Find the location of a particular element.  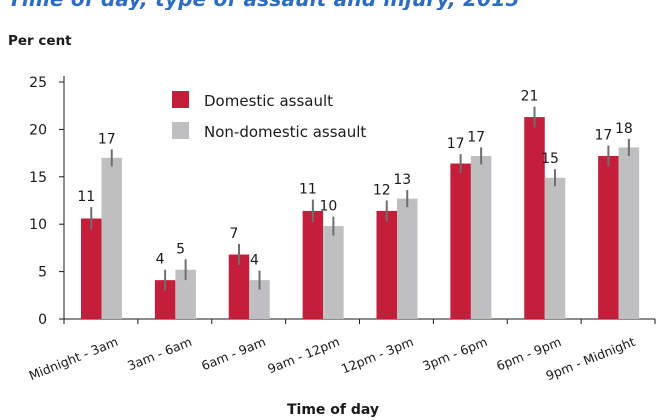

y-tick-label: 15 is located at coordinates (38, 178).